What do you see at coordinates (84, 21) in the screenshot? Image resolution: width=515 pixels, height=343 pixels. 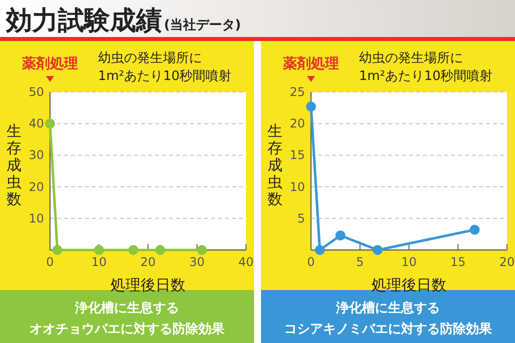 I see `chart-title: 効力試験成績` at bounding box center [84, 21].